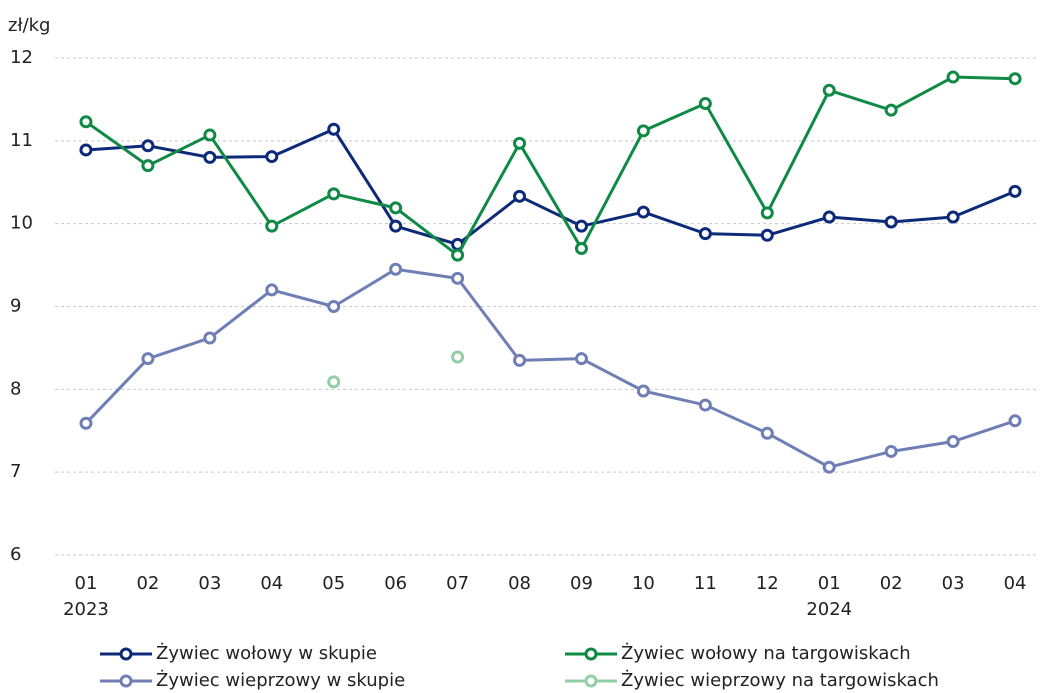 The width and height of the screenshot is (1046, 693). Describe the element at coordinates (643, 583) in the screenshot. I see `x-tick-label: 10` at that location.